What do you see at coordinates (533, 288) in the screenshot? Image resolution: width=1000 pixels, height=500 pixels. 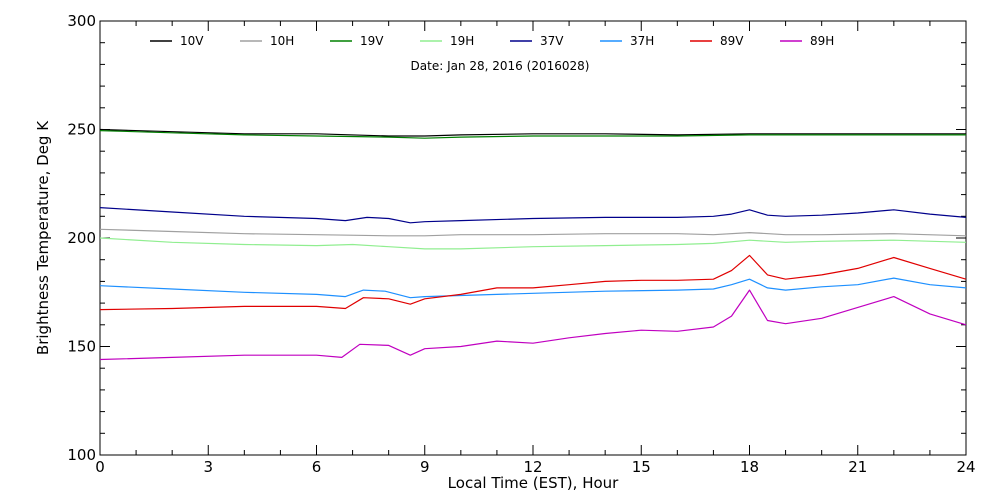 I see `series-line-37h` at bounding box center [533, 288].